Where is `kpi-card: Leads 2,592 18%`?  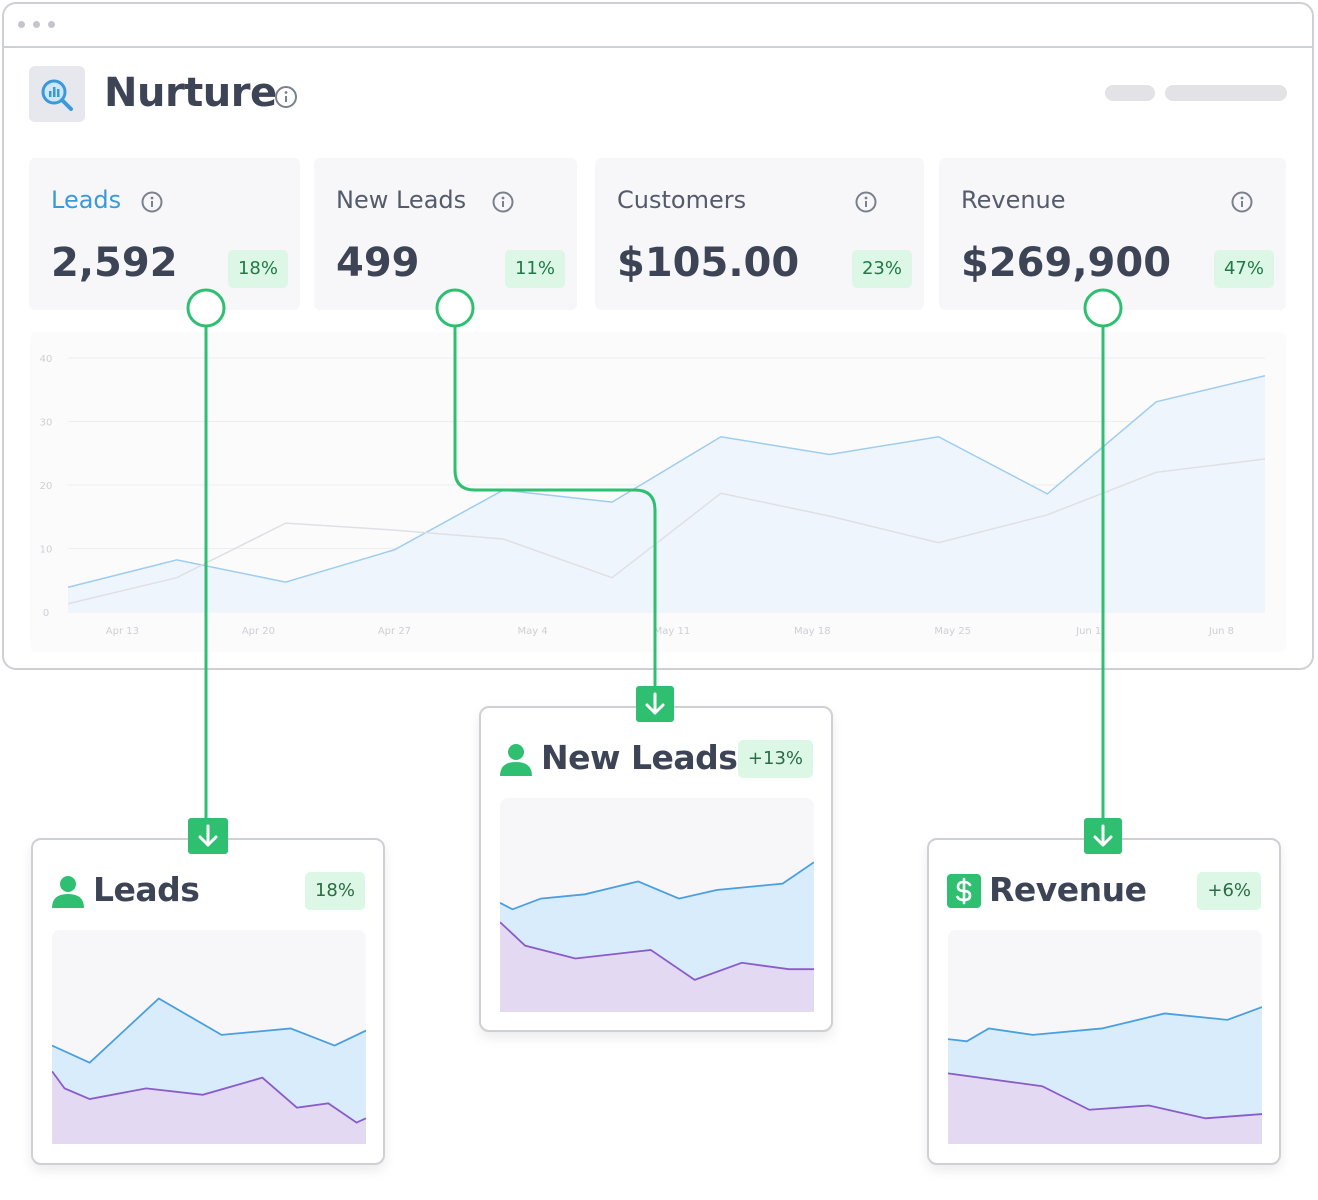 kpi-card: Leads 2,592 18% is located at coordinates (164, 234).